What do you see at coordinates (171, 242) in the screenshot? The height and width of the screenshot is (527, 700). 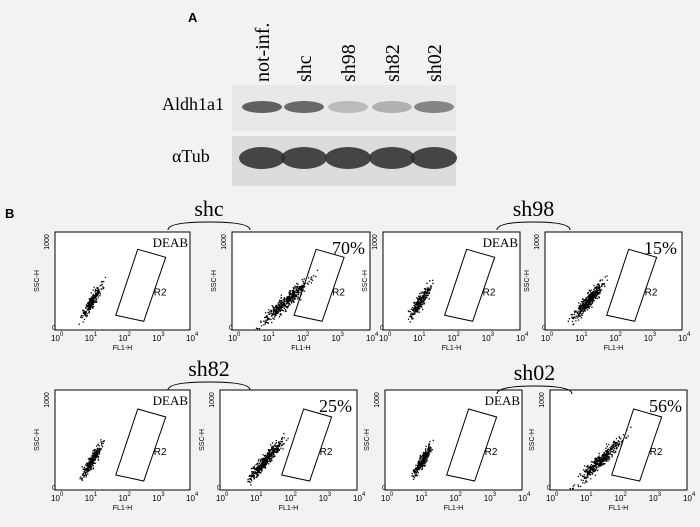 I see `control-label: DEAB` at bounding box center [171, 242].